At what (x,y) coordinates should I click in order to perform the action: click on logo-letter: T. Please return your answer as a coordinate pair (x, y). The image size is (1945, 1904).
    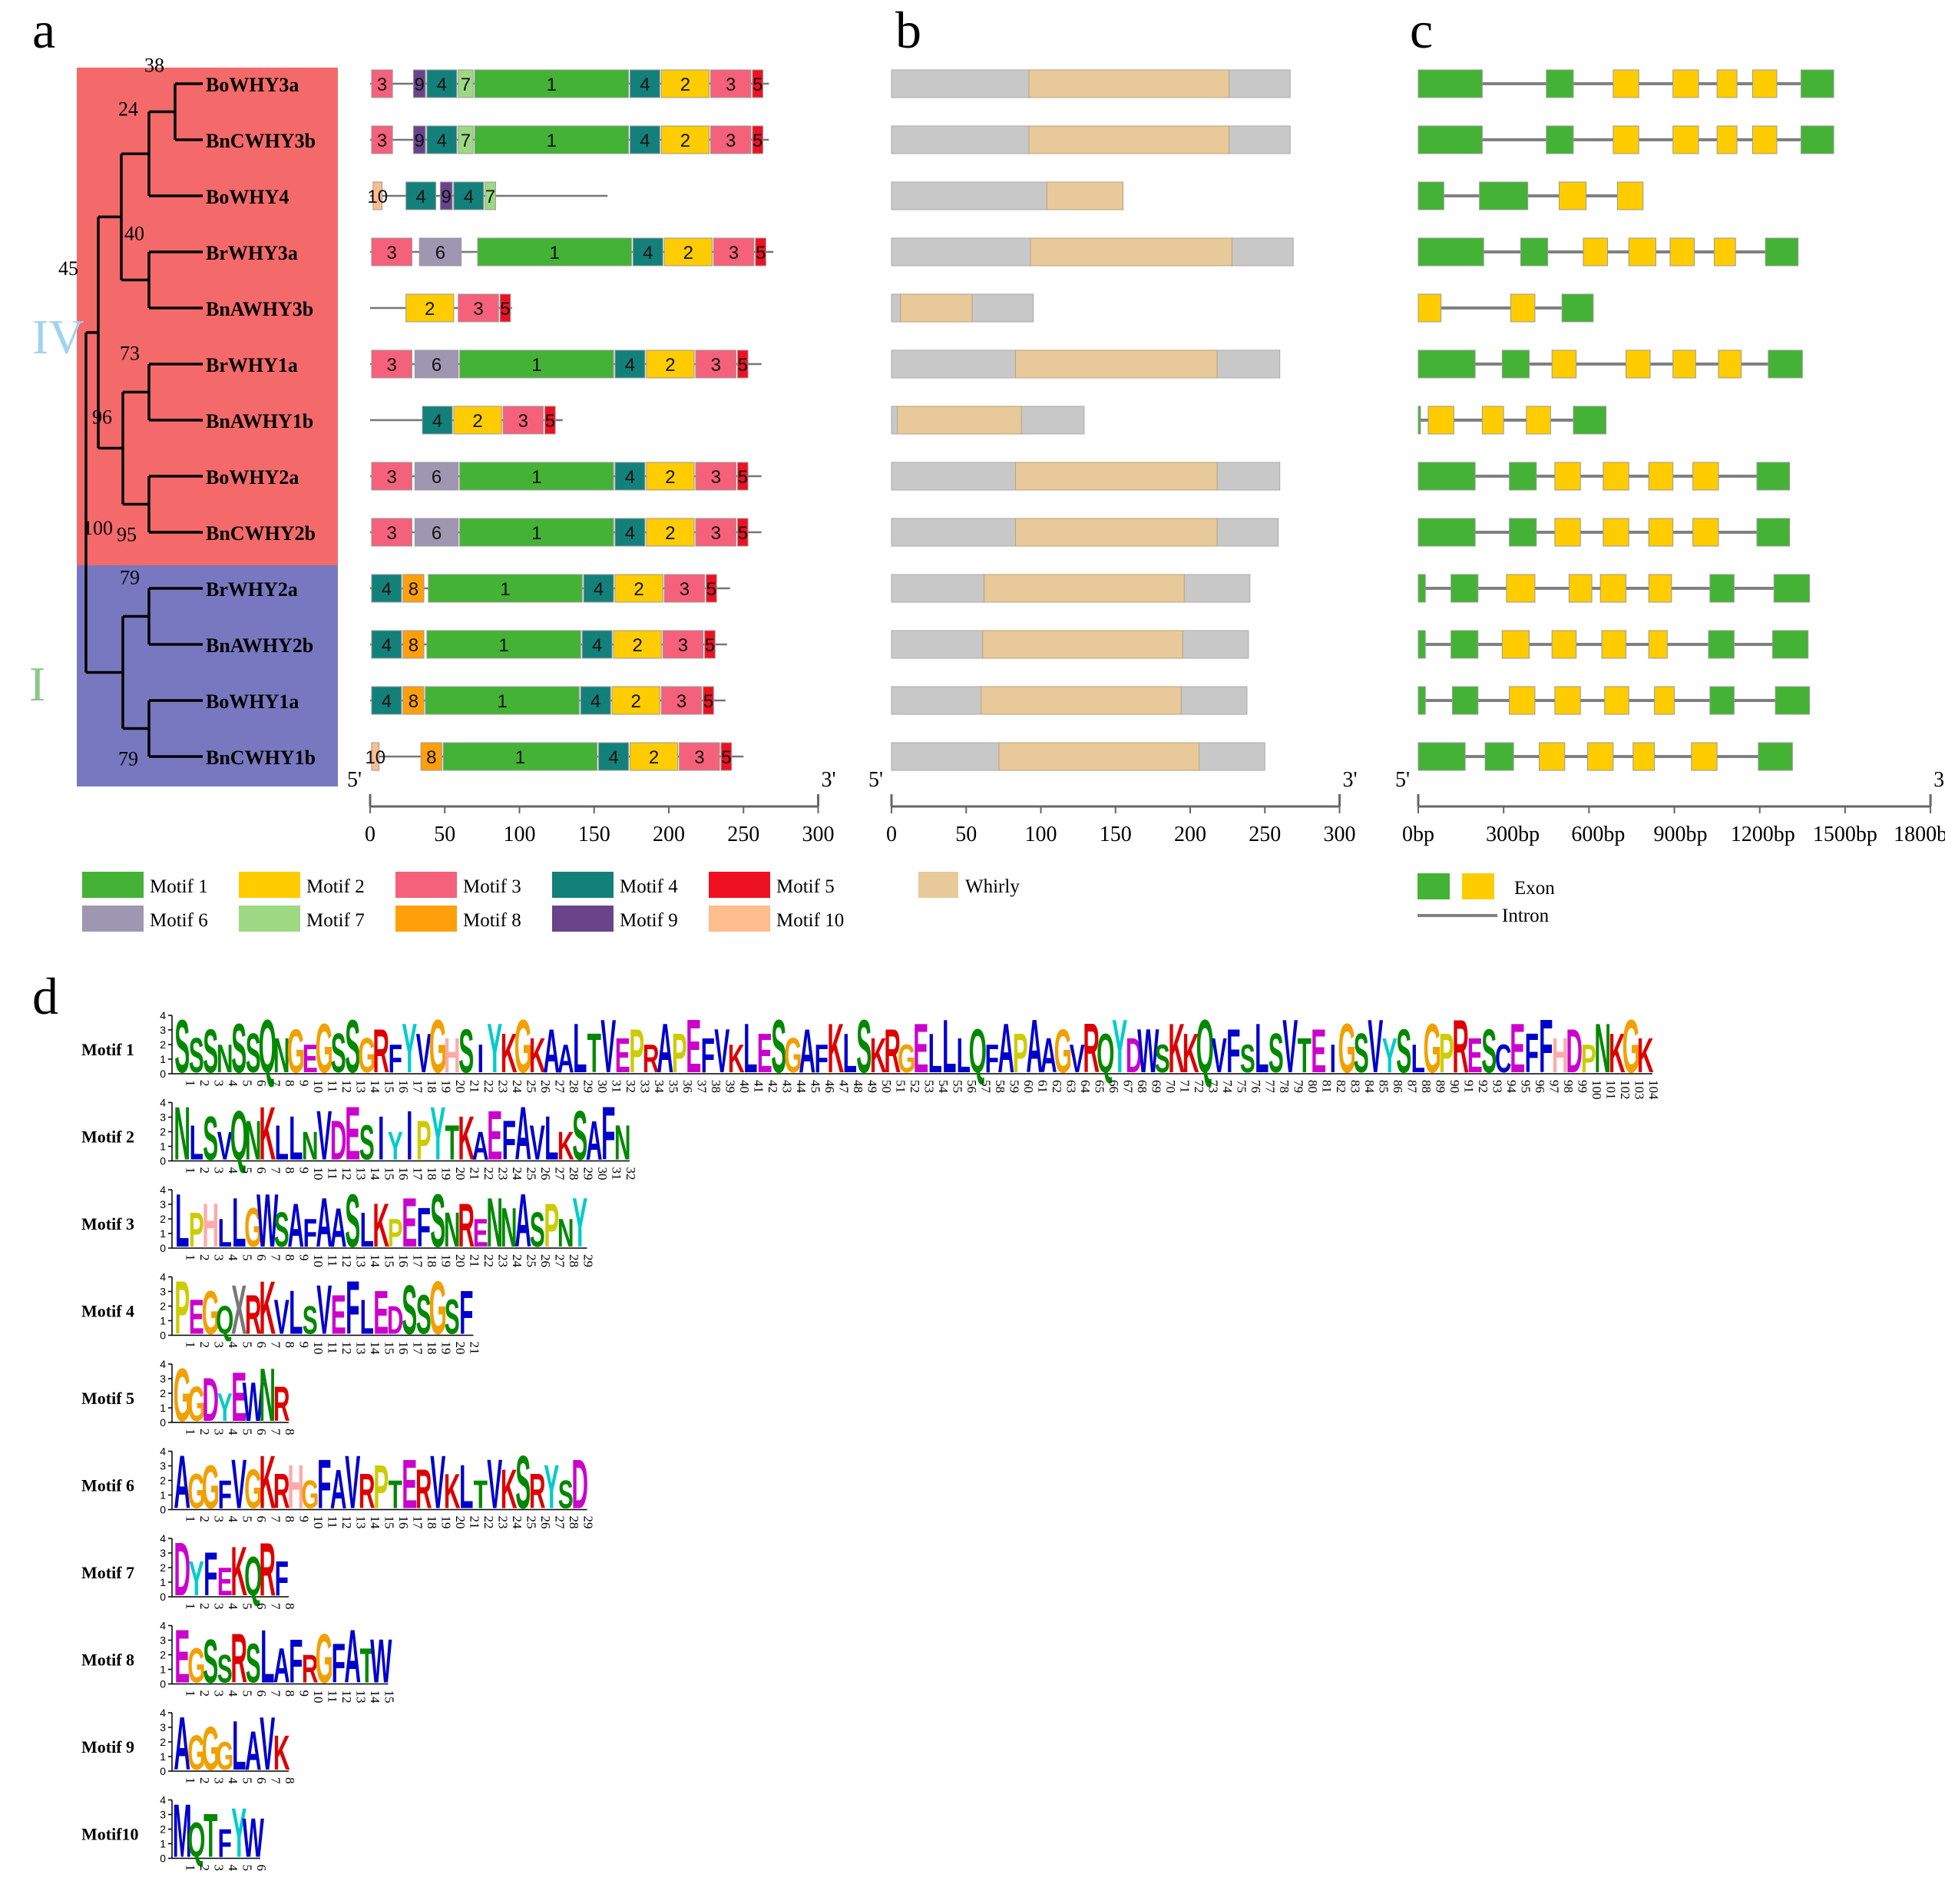
    Looking at the image, I should click on (367, 1666).